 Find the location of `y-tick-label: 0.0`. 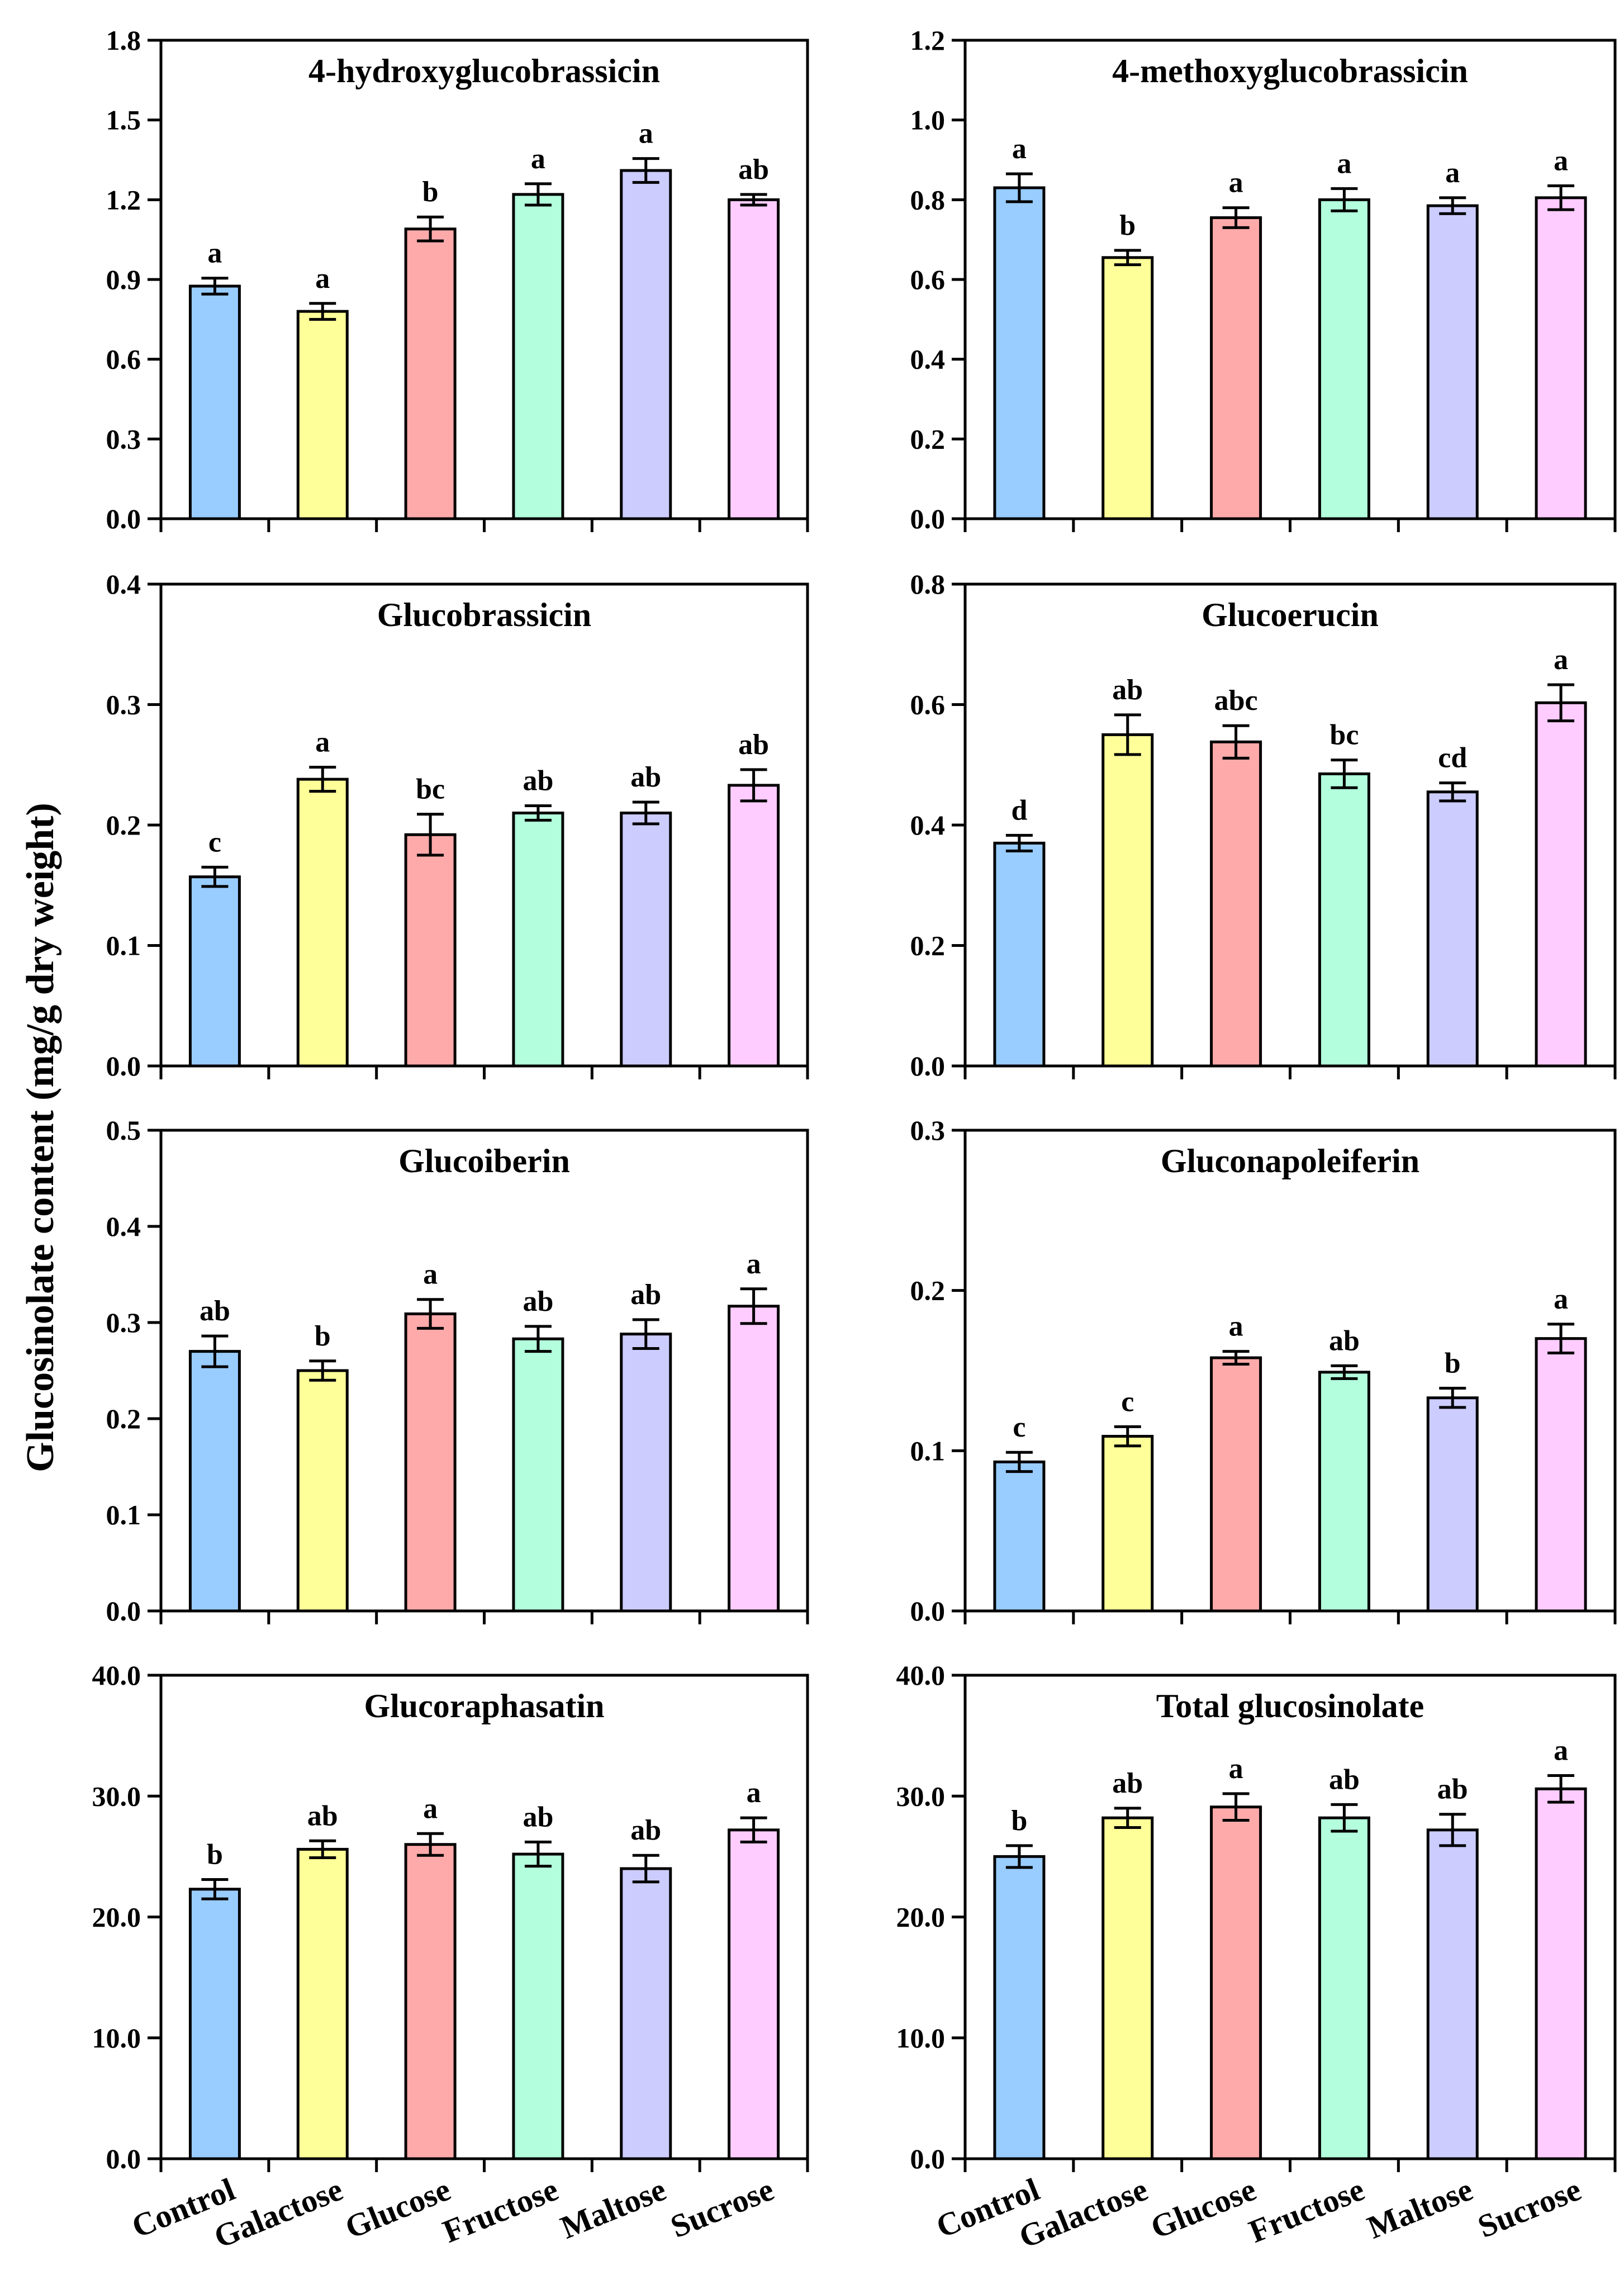

y-tick-label: 0.0 is located at coordinates (928, 1611).